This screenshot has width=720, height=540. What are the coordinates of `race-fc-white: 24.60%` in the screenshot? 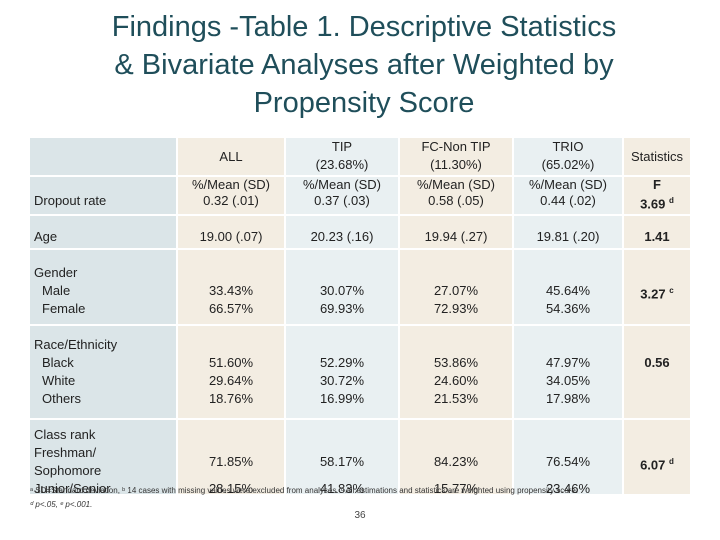 It's located at (456, 380).